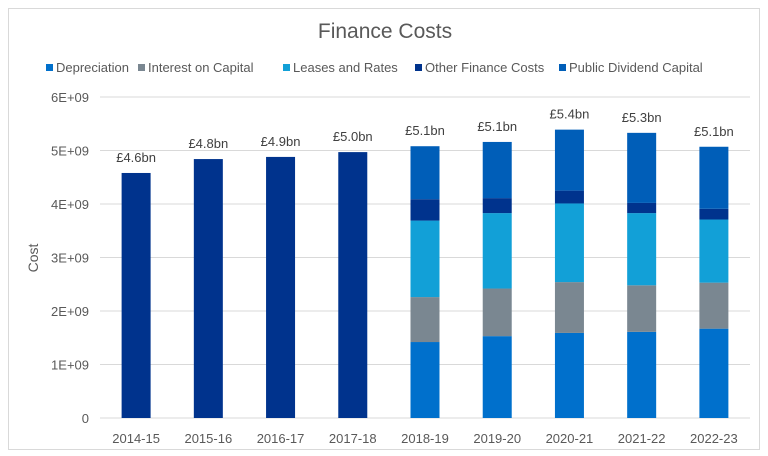 Image resolution: width=768 pixels, height=456 pixels. Describe the element at coordinates (353, 438) in the screenshot. I see `x-tick-label: 2017-18` at that location.